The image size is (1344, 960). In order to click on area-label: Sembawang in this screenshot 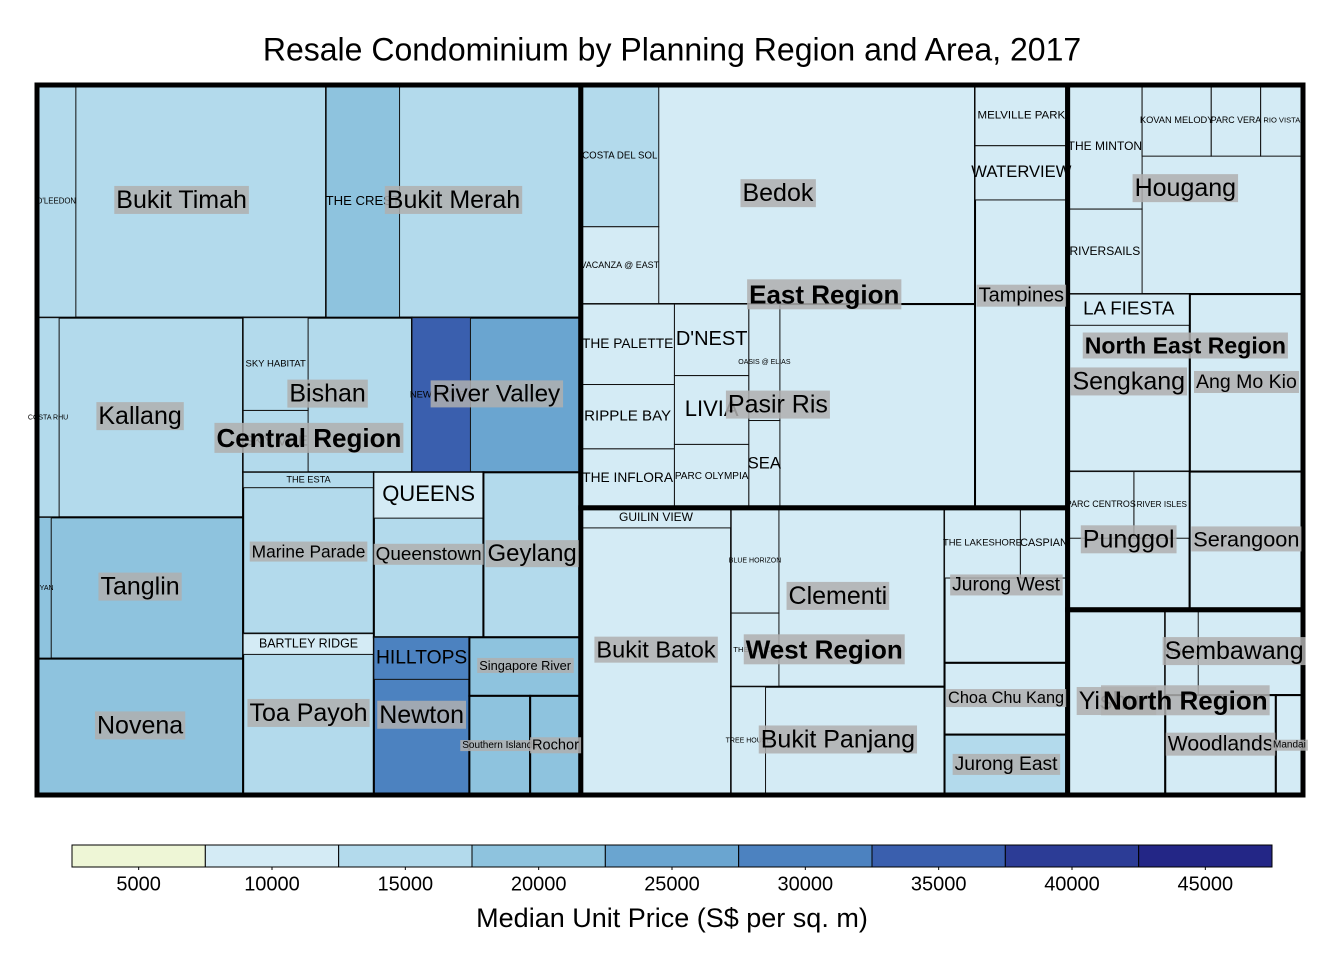, I will do `click(1234, 651)`.